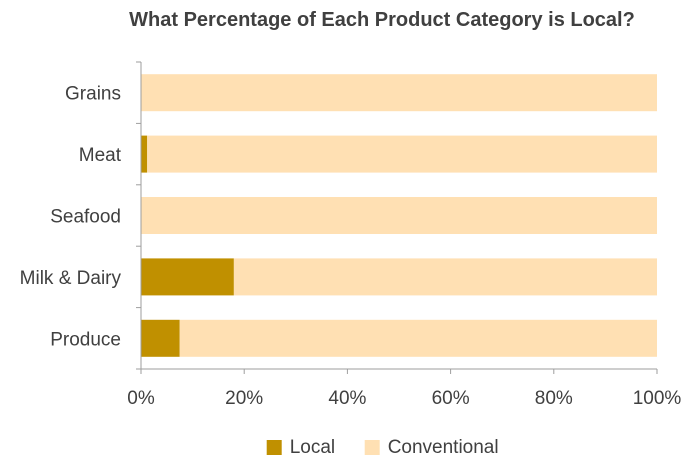  What do you see at coordinates (399, 93) in the screenshot?
I see `bar-conventional-grains` at bounding box center [399, 93].